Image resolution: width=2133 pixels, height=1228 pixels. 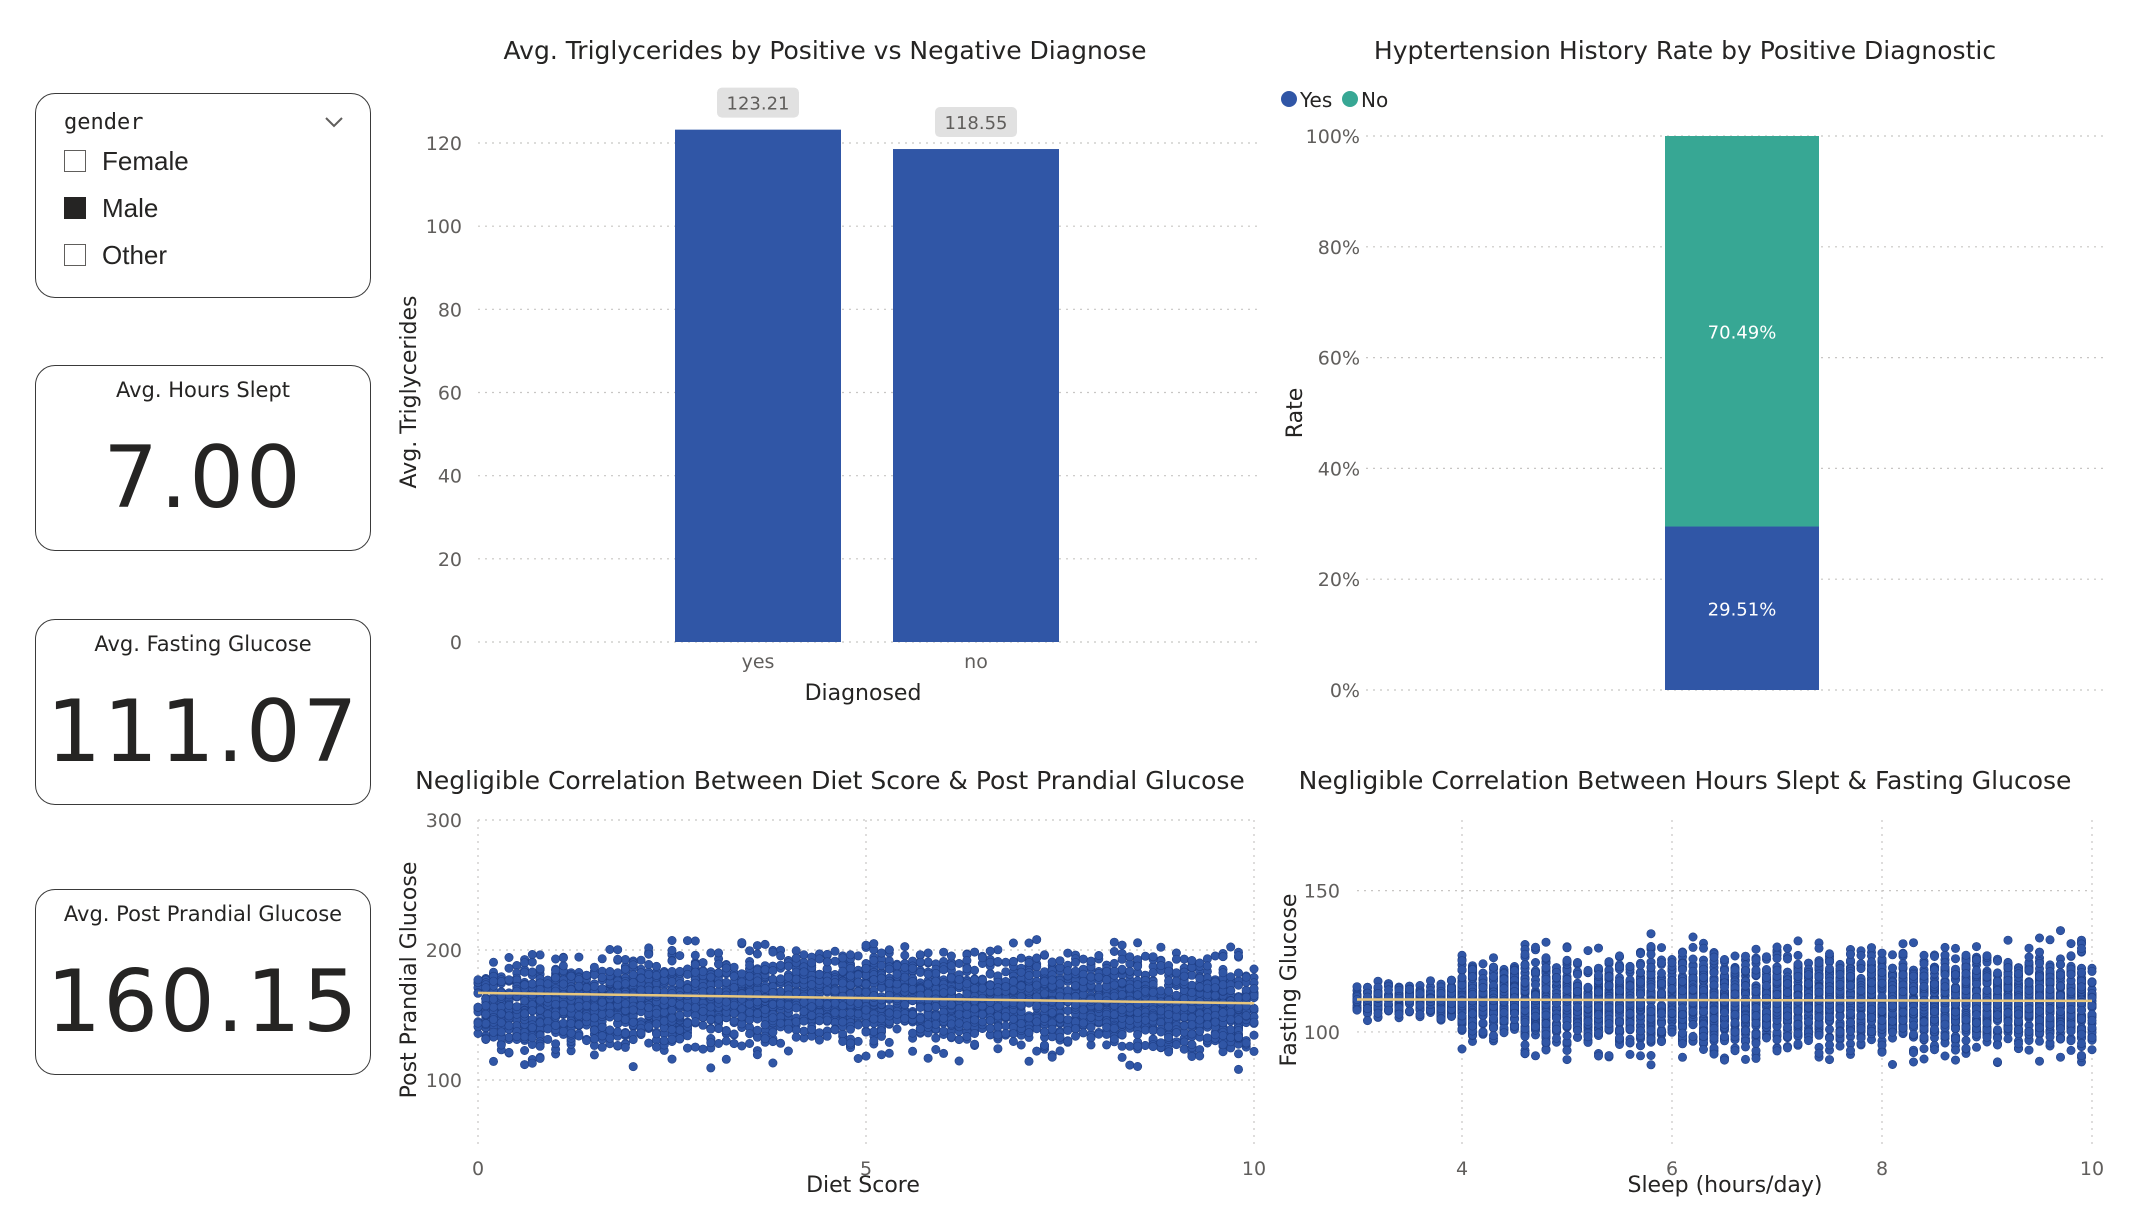 I want to click on chevron-down-icon, so click(x=334, y=122).